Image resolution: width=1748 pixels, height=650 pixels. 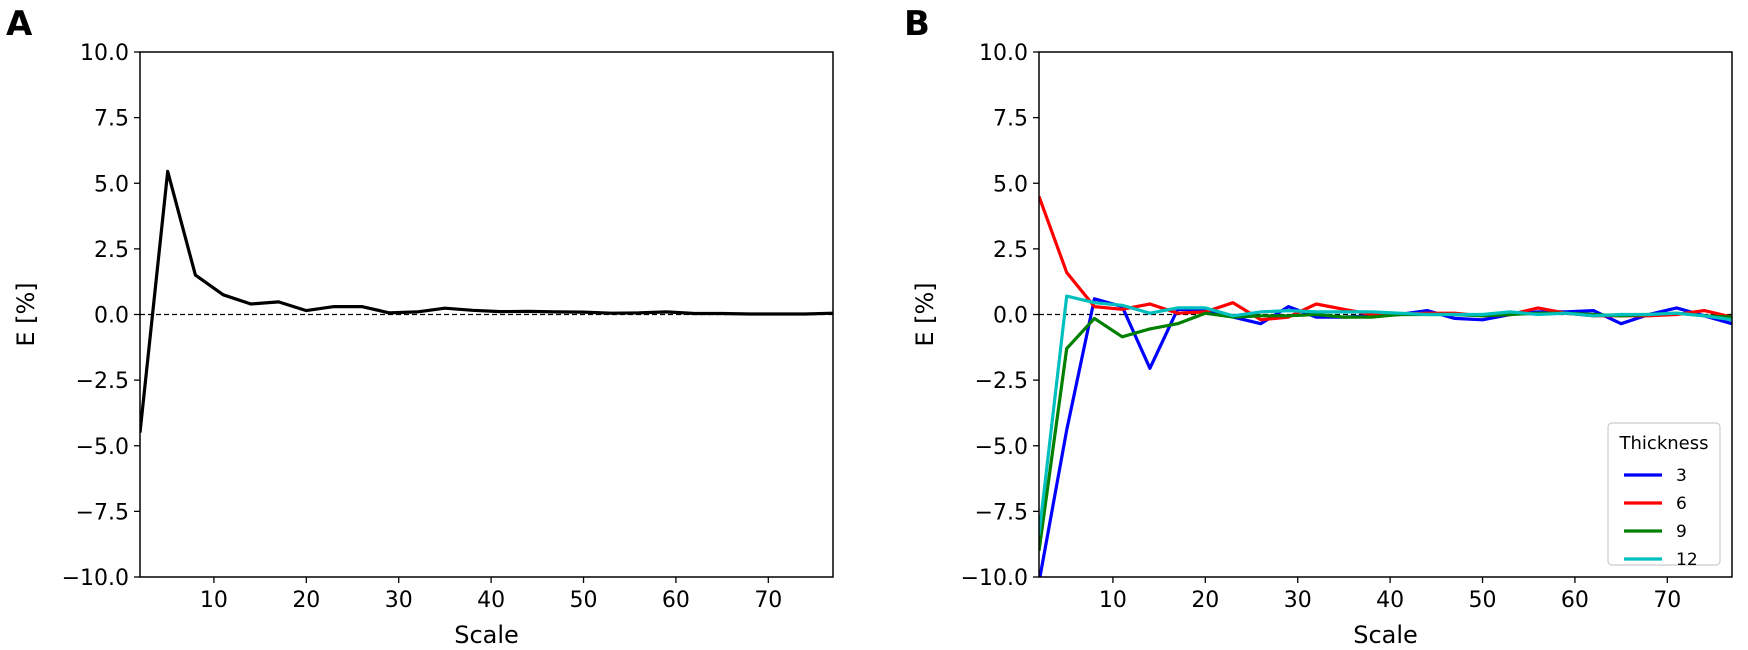 What do you see at coordinates (1661, 560) in the screenshot?
I see `legend-item-12: 12` at bounding box center [1661, 560].